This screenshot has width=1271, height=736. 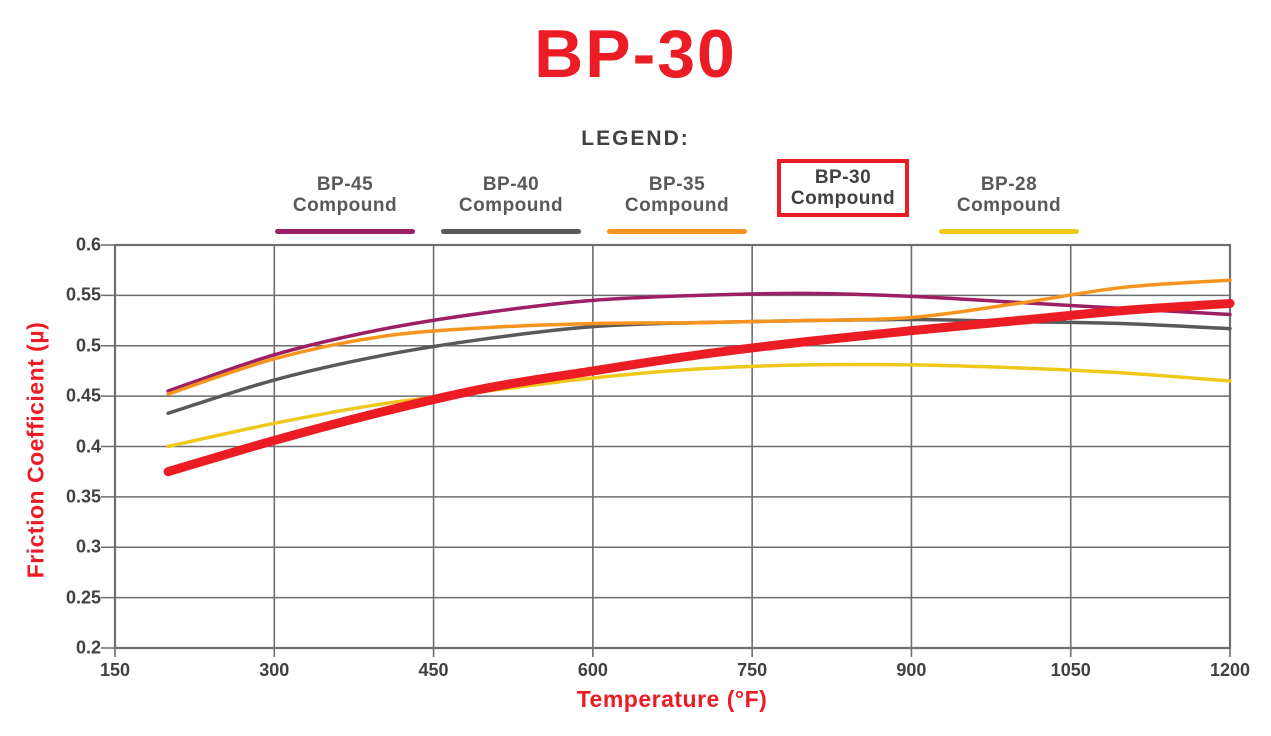 I want to click on legend-label: BP-35 Compound, so click(x=677, y=195).